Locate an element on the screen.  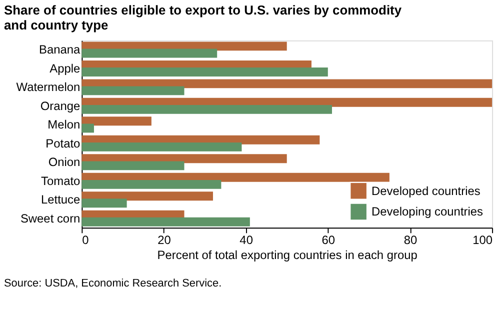
x-tick-label: 100 is located at coordinates (482, 240).